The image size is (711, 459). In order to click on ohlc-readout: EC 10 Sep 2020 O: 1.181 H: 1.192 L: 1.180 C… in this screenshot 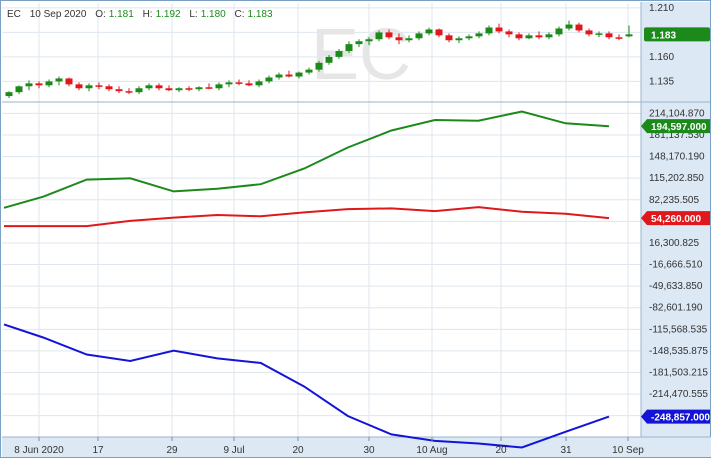, I will do `click(140, 14)`.